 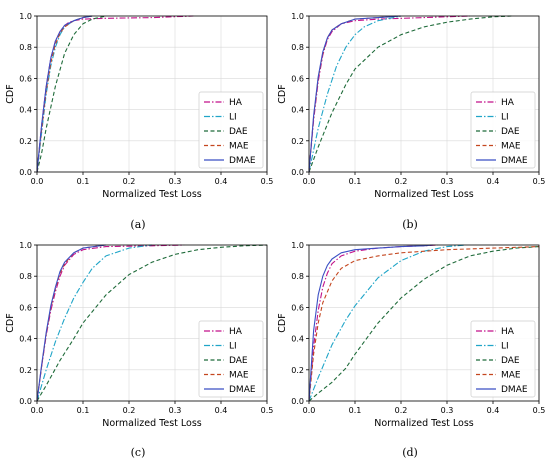 I want to click on panel-caption: (c), so click(x=138, y=452).